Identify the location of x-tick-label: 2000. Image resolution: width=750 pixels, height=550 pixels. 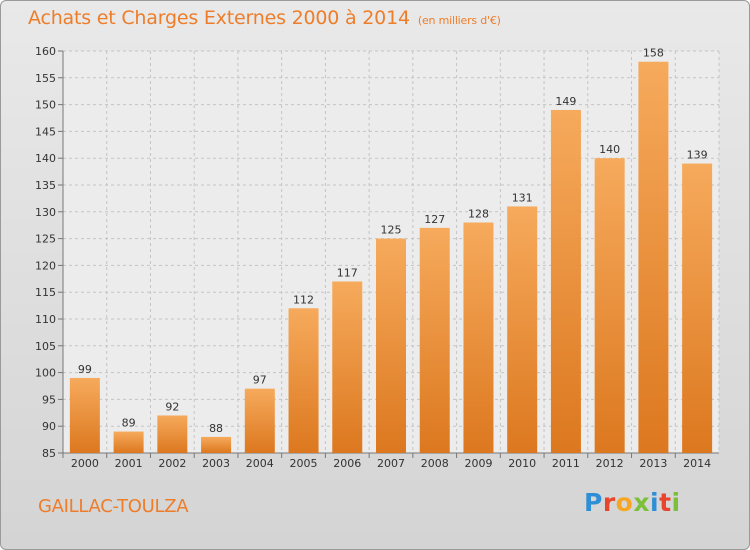
(85, 463).